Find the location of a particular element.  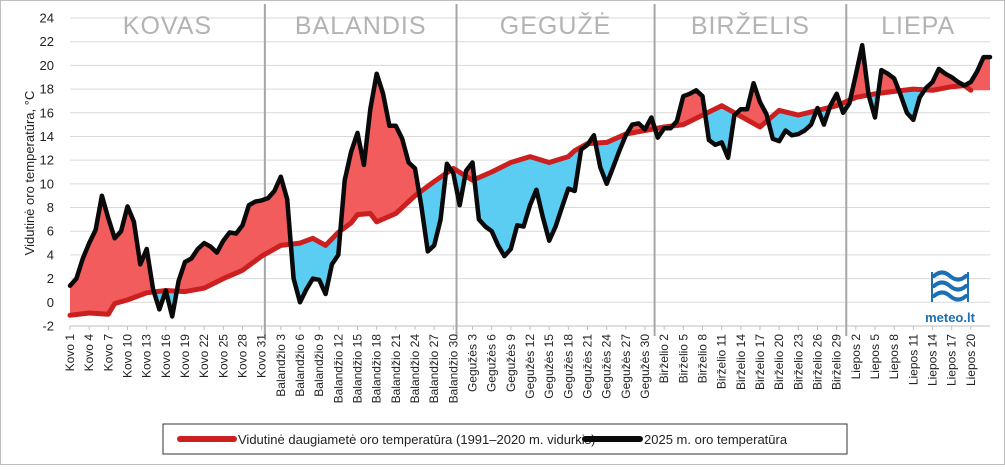

x-tick-label: Gegužės 21 is located at coordinates (588, 366).